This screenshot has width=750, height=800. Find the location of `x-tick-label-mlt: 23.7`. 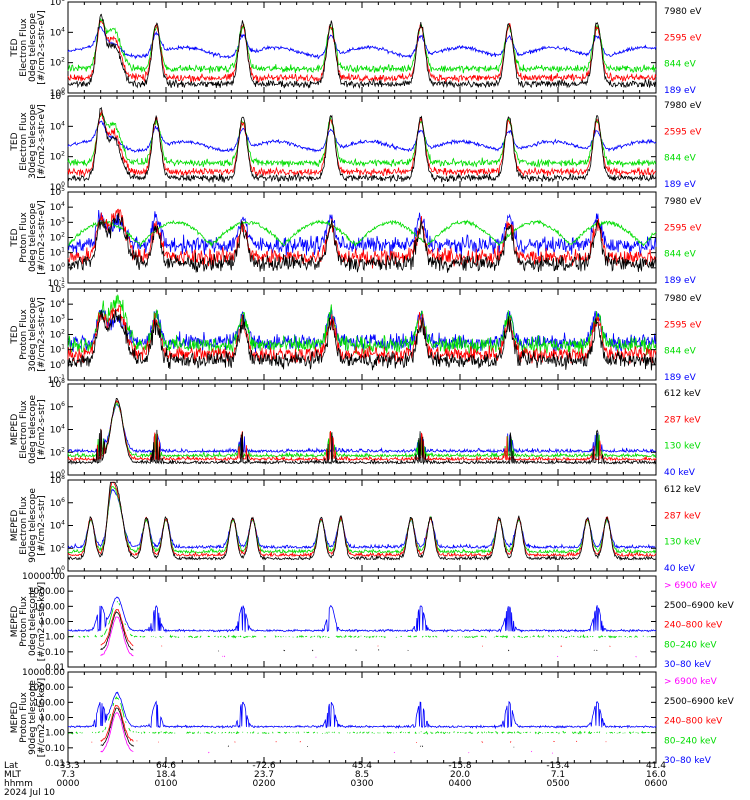

x-tick-label-mlt: 23.7 is located at coordinates (264, 775).